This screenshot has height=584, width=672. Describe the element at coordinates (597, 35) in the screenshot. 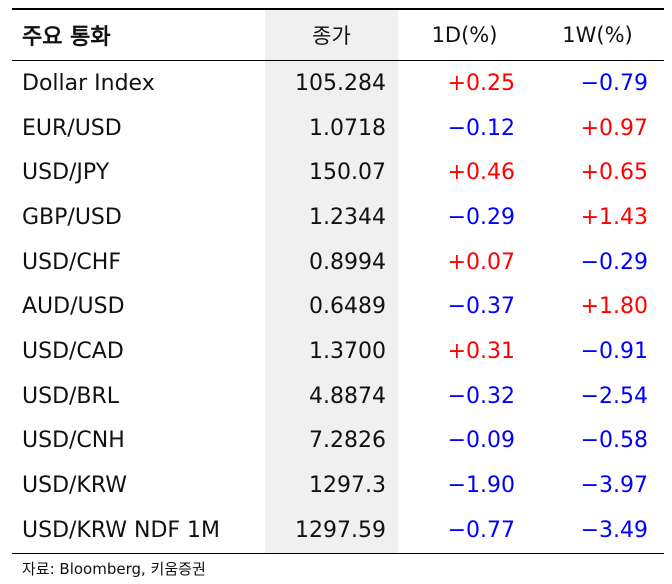

I see `header-1w: 1W(%)` at that location.